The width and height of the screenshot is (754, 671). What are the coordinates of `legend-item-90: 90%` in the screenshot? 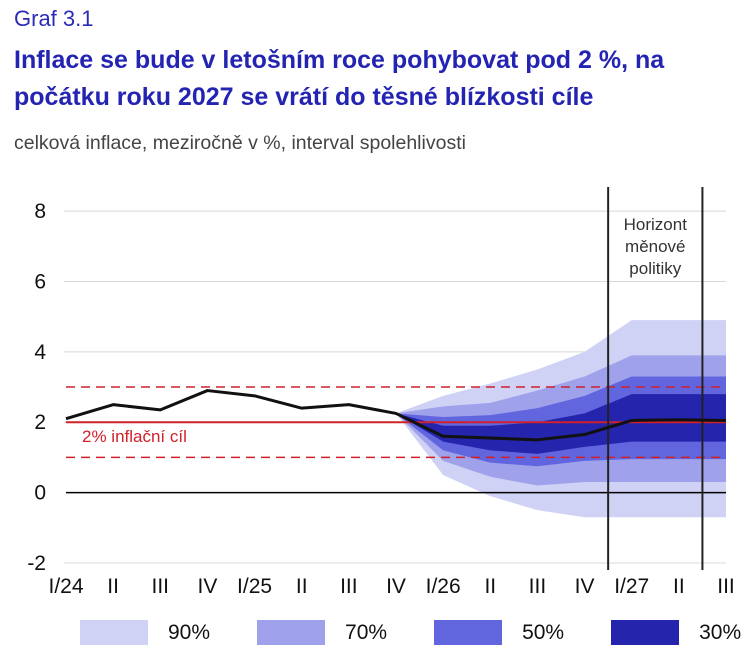 It's located at (145, 632).